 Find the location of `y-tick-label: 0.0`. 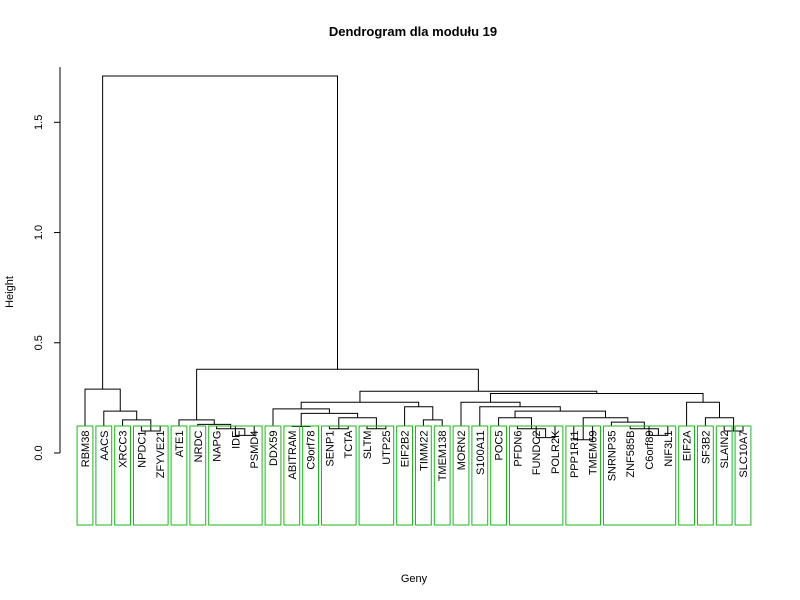

y-tick-label: 0.0 is located at coordinates (39, 452).